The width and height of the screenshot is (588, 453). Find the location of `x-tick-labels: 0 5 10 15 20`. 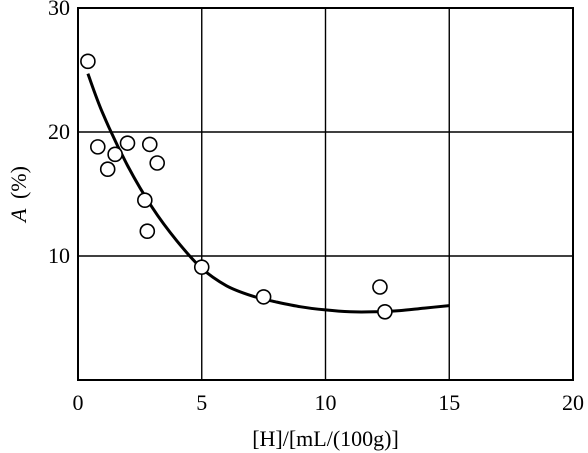

x-tick-labels: 0 5 10 15 20 is located at coordinates (329, 402).